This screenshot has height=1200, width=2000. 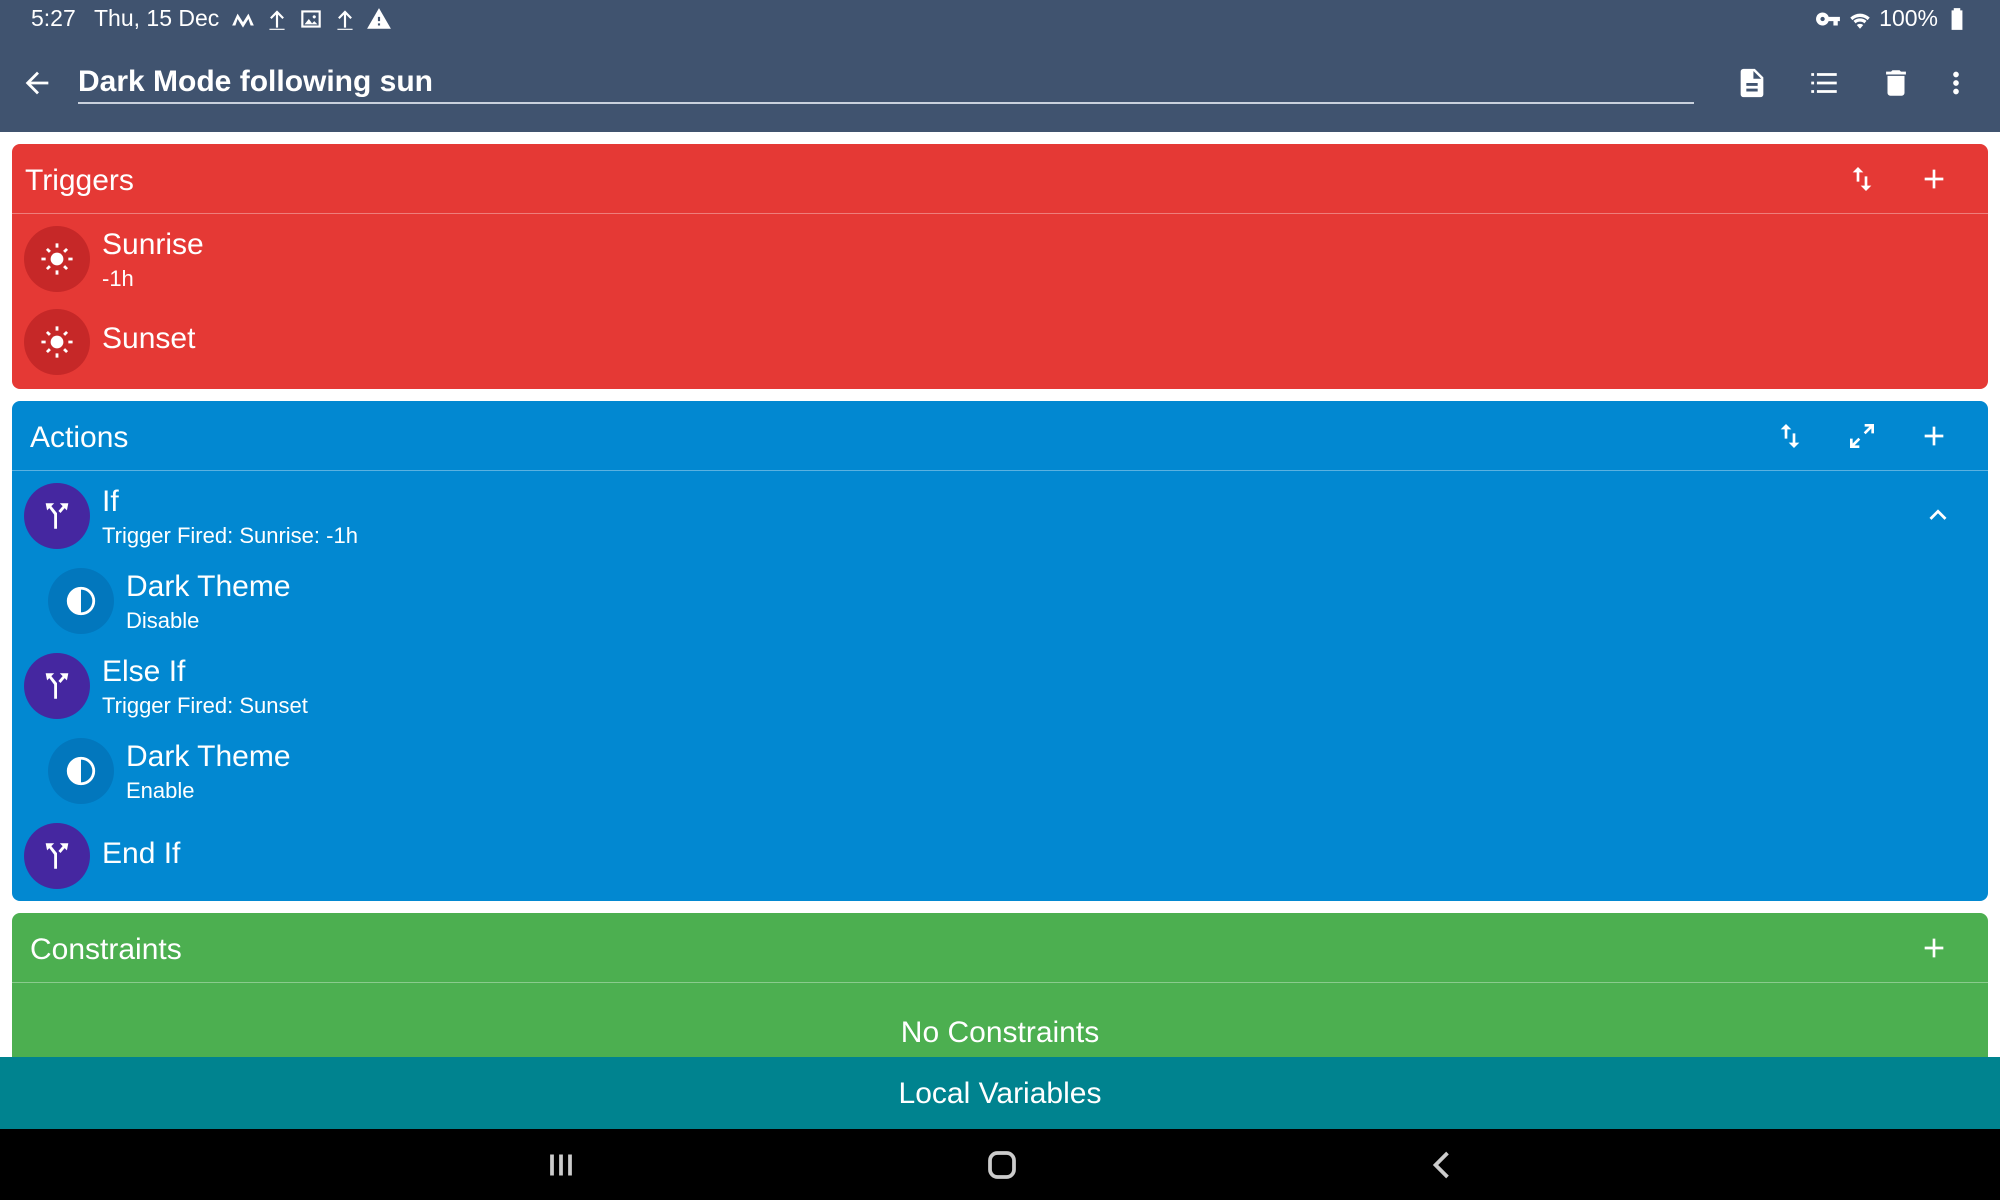 I want to click on triggers-title: Triggers, so click(x=79, y=180).